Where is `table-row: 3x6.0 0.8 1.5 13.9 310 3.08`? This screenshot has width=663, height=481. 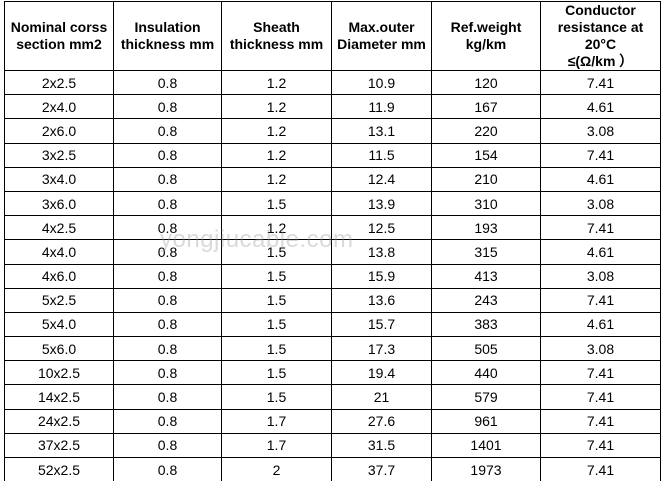 table-row: 3x6.0 0.8 1.5 13.9 310 3.08 is located at coordinates (332, 203).